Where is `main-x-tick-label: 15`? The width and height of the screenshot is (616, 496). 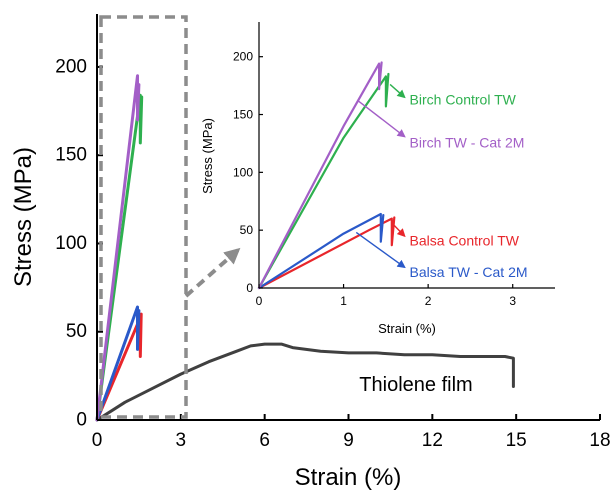
main-x-tick-label: 15 is located at coordinates (516, 440).